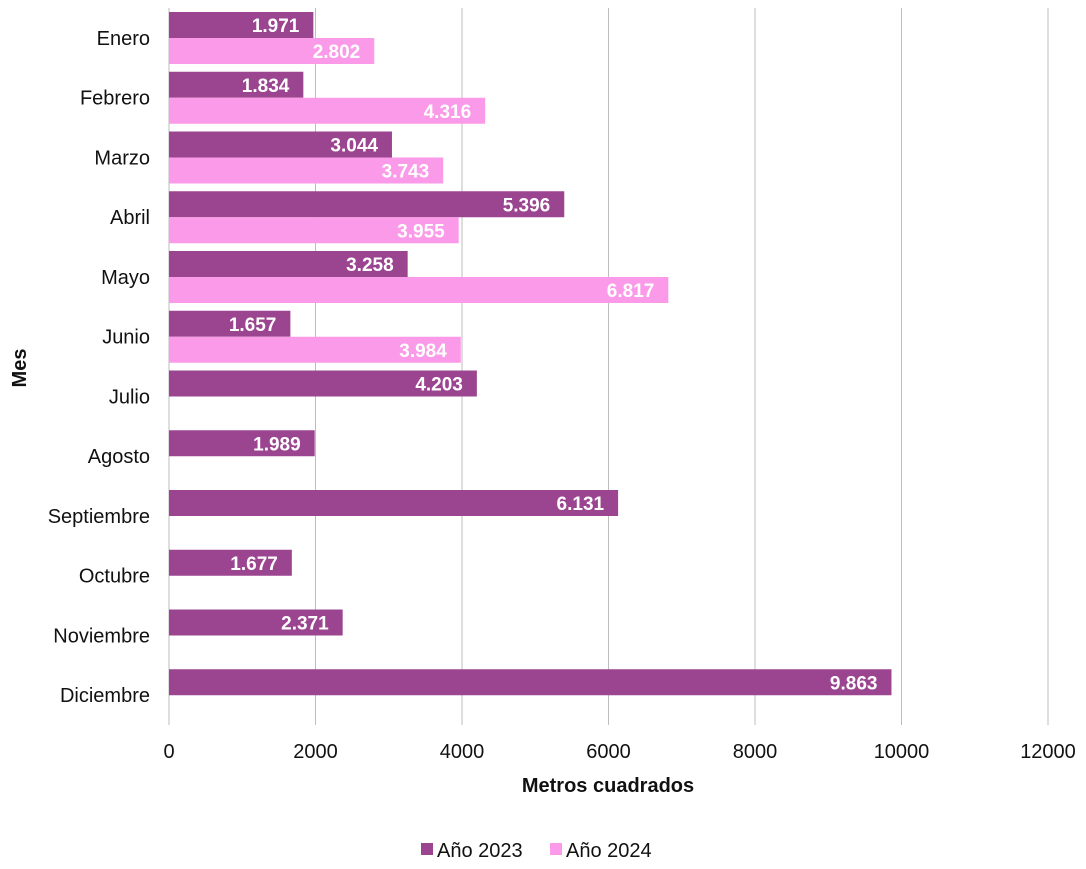 Image resolution: width=1086 pixels, height=869 pixels. What do you see at coordinates (99, 517) in the screenshot?
I see `category-label: Septiembre` at bounding box center [99, 517].